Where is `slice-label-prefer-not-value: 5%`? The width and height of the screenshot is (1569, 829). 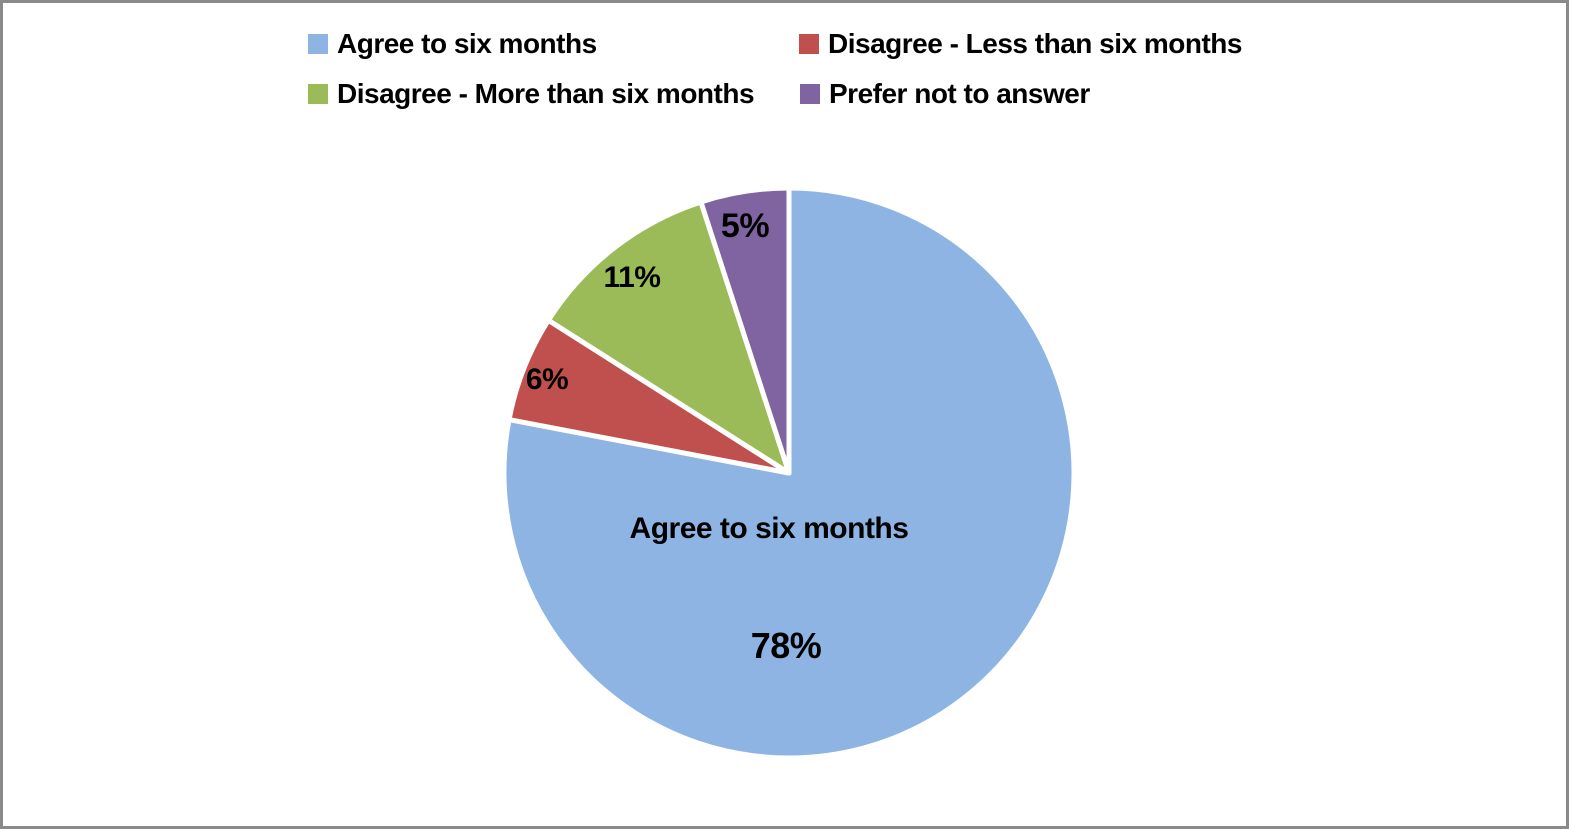
slice-label-prefer-not-value: 5% is located at coordinates (745, 226).